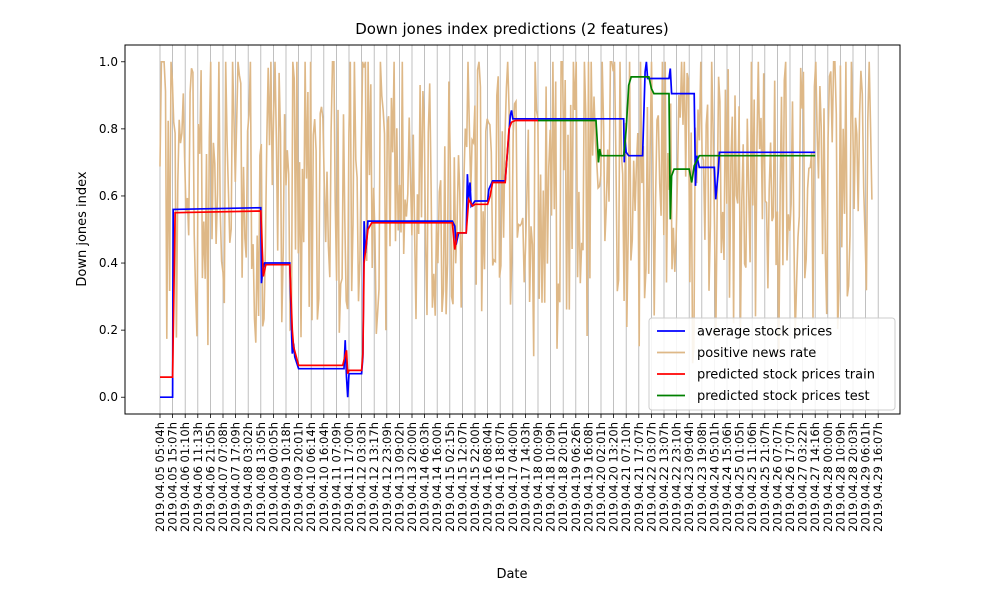 This screenshot has height=600, width=1000. What do you see at coordinates (425, 477) in the screenshot?
I see `x-tick-label: 2019.04.14 06:03h` at bounding box center [425, 477].